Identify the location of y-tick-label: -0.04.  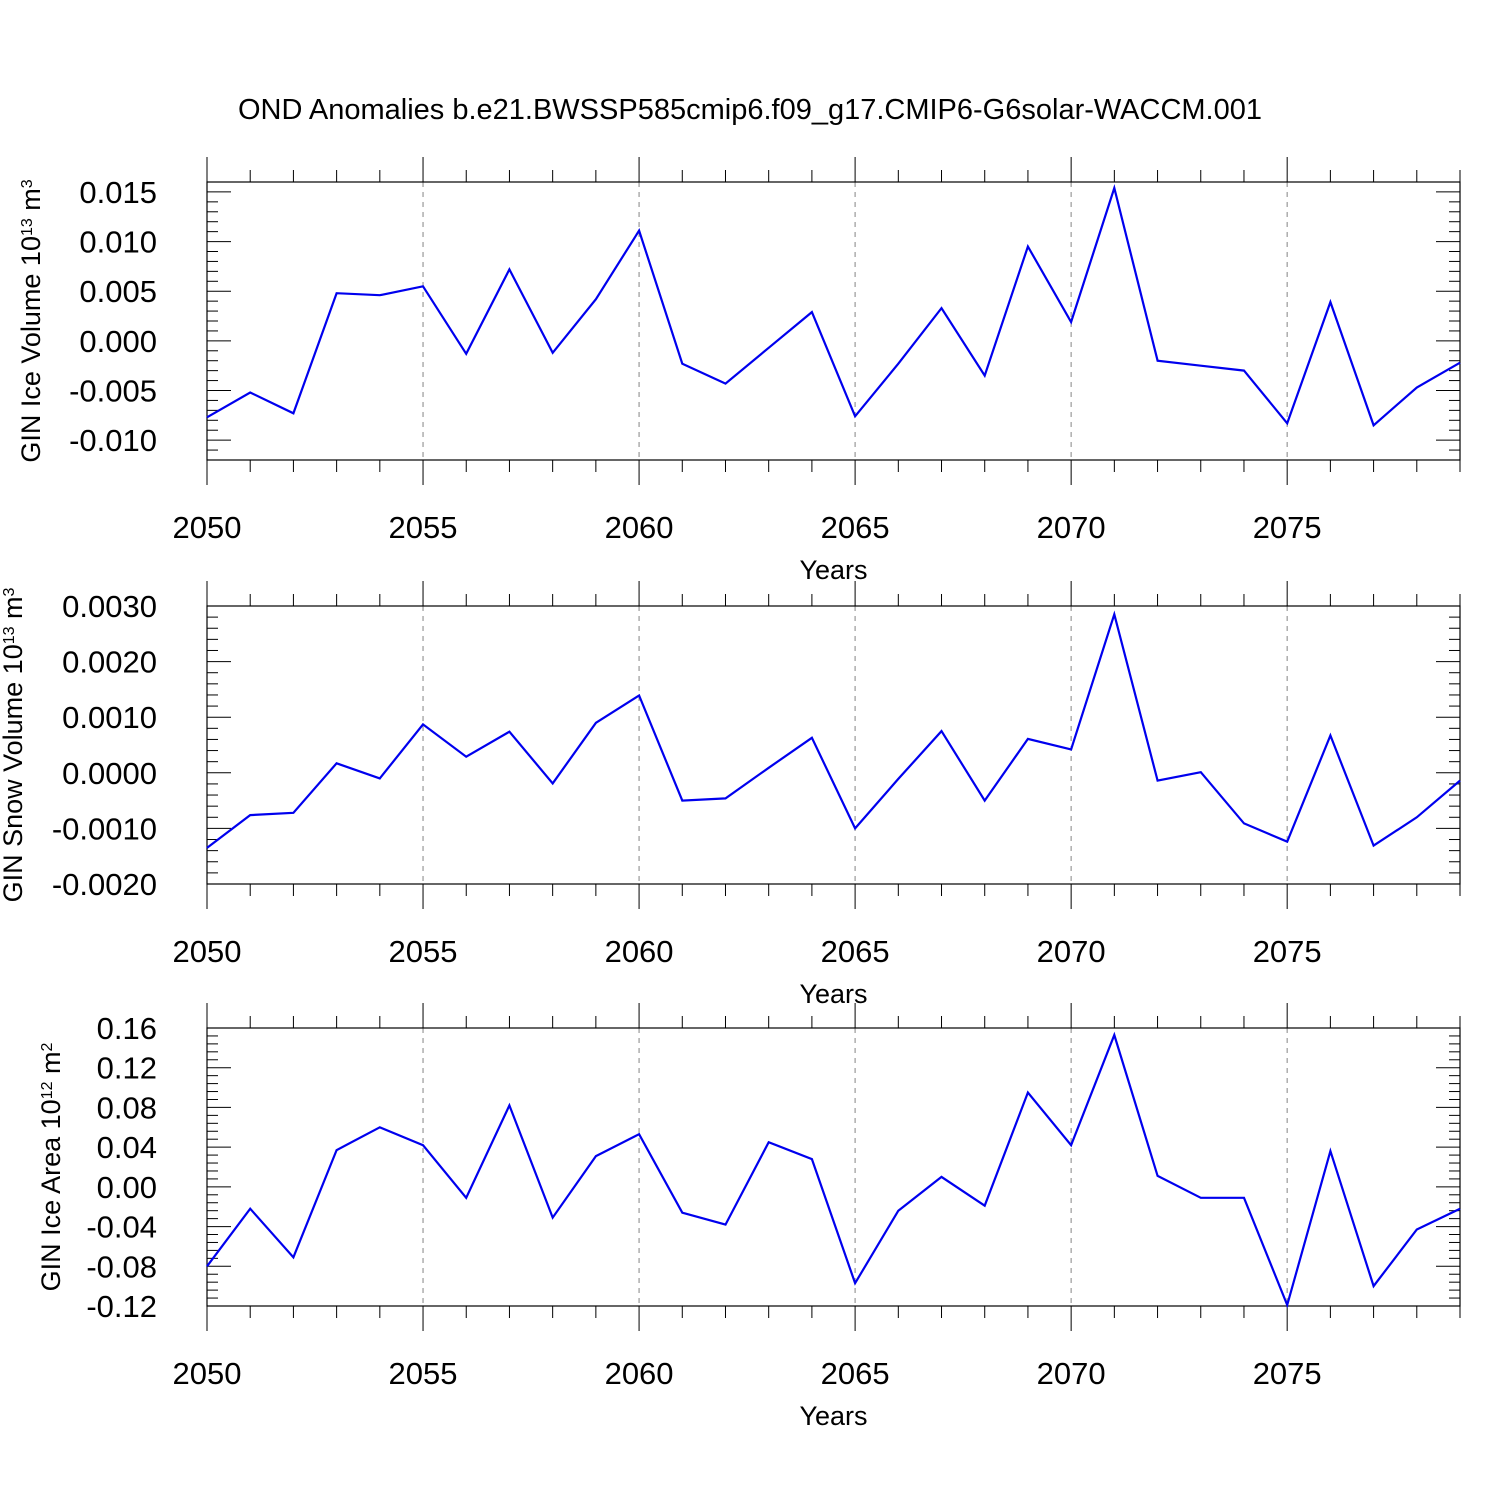
(121, 1227).